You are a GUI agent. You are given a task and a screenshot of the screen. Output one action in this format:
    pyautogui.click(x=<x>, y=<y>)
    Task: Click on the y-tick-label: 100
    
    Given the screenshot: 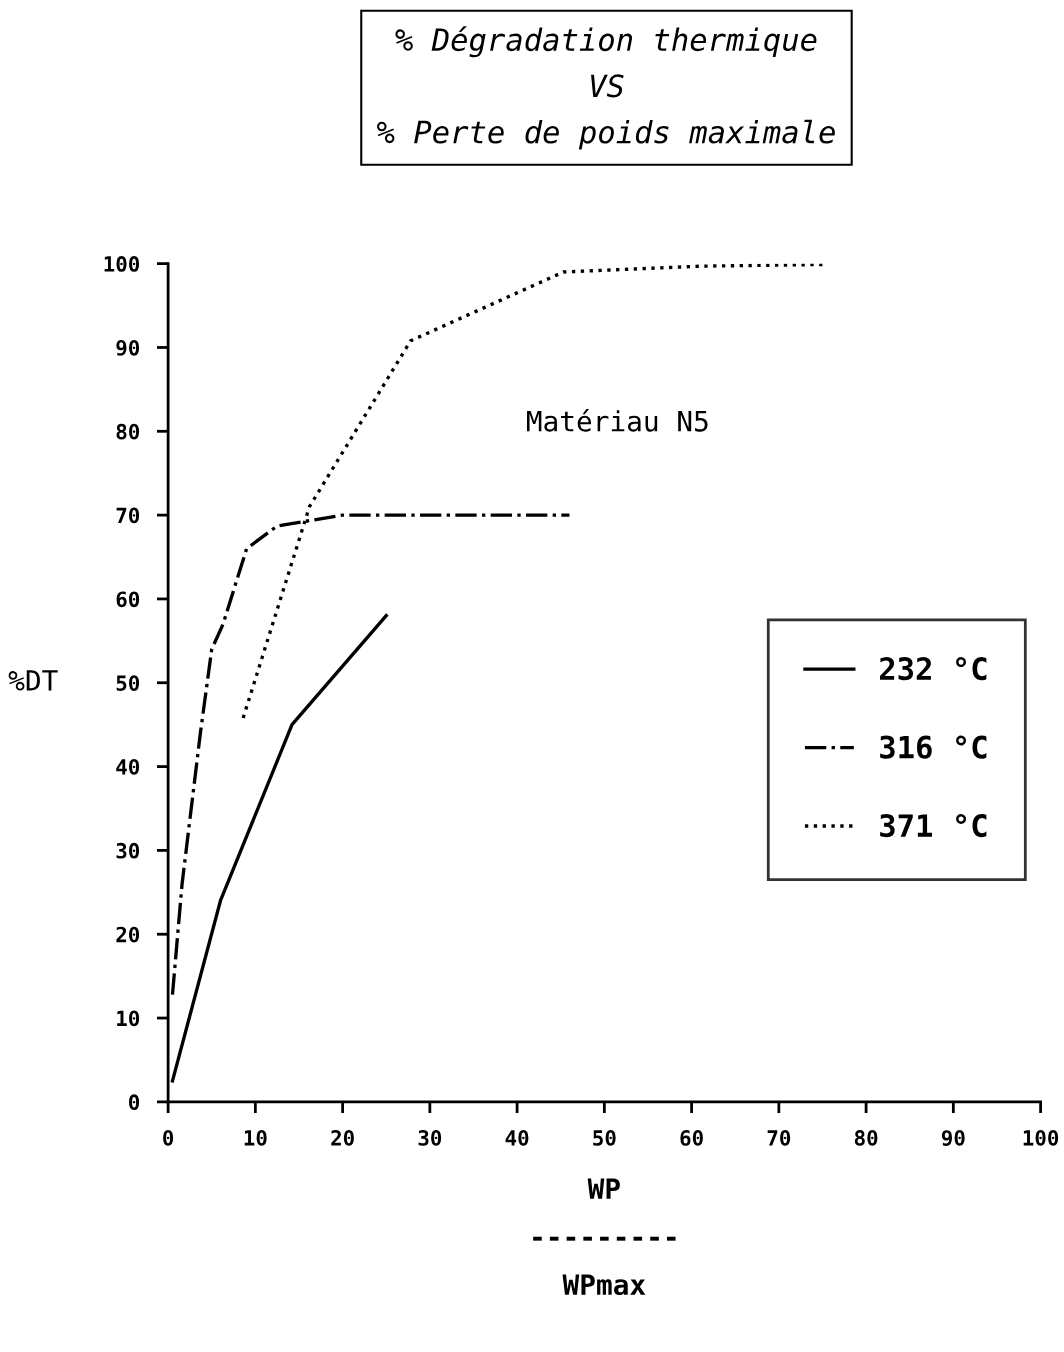 What is the action you would take?
    pyautogui.click(x=122, y=264)
    